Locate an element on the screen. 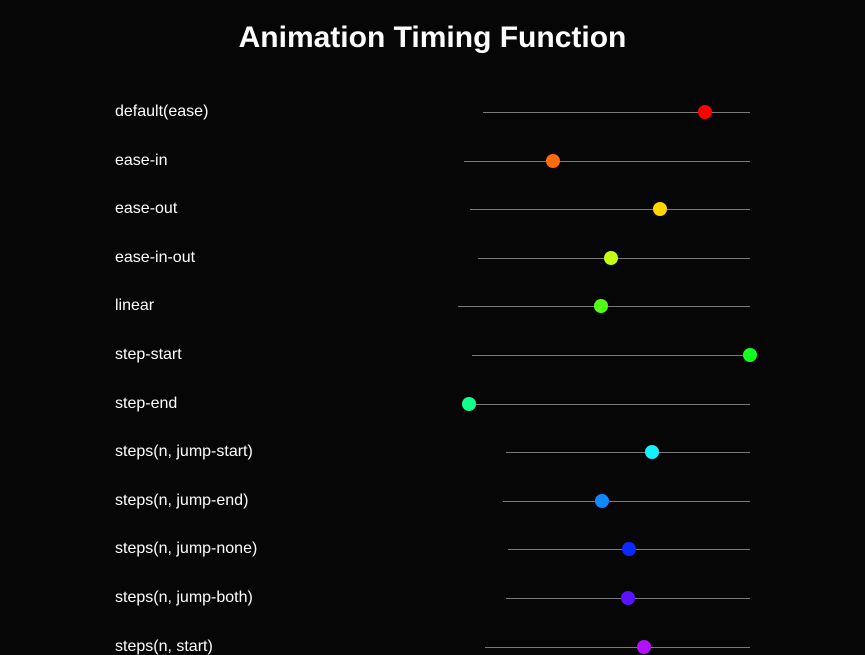 The image size is (865, 655). timing-label: step-end is located at coordinates (146, 403).